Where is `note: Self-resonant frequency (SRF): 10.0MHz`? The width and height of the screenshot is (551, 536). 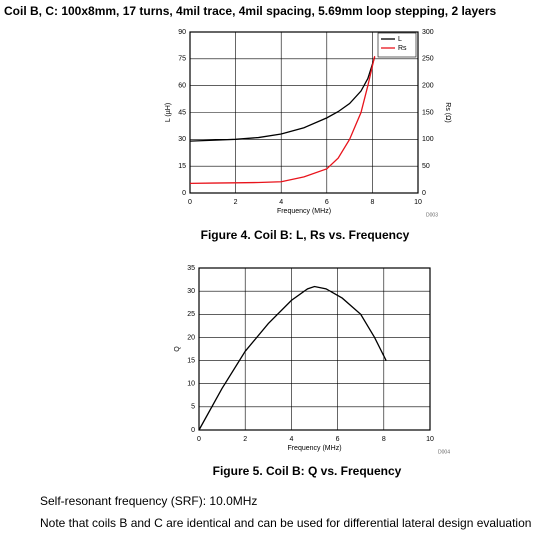 note: Self-resonant frequency (SRF): 10.0MHz is located at coordinates (149, 501).